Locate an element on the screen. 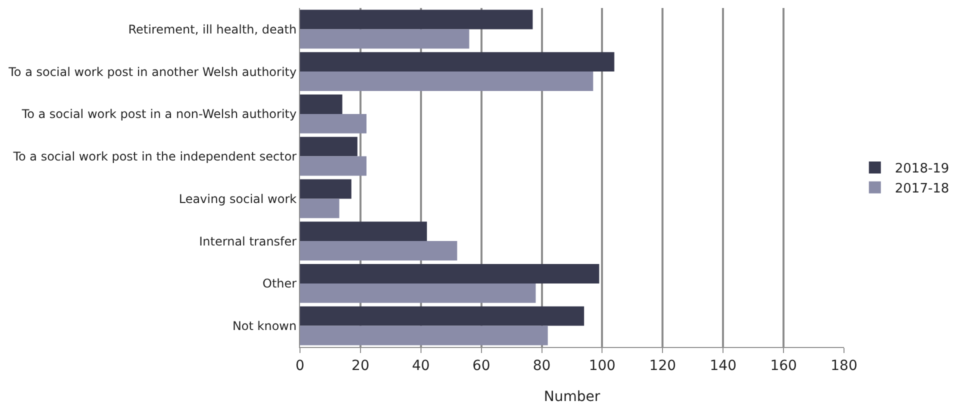 This screenshot has height=410, width=963. x-tick-label: 100 is located at coordinates (602, 366).